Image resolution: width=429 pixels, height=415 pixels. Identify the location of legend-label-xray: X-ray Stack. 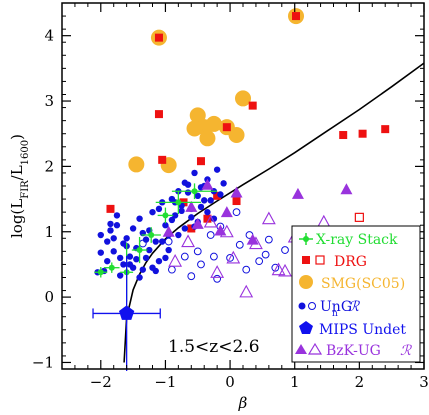
(357, 240).